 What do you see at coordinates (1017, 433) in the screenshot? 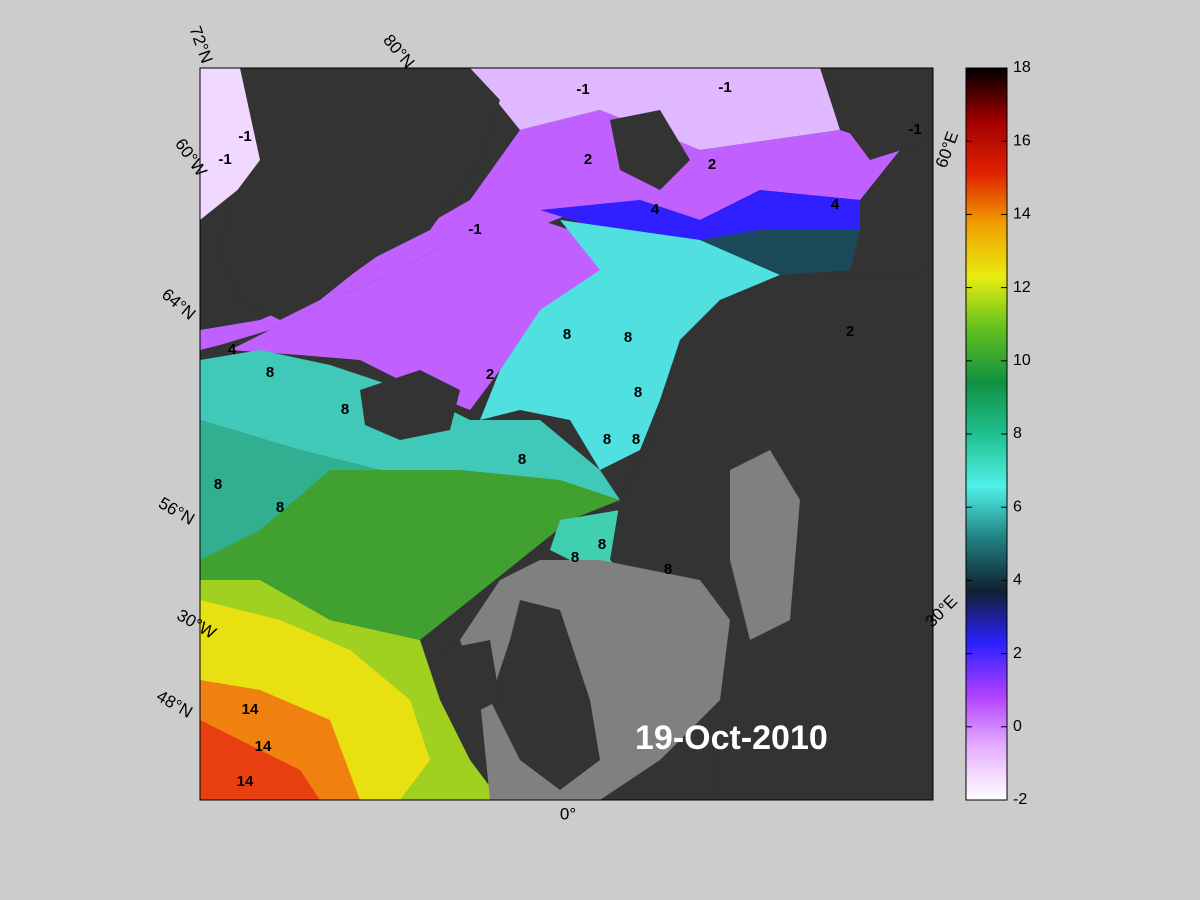
I see `colorbar-tick-label: 8` at bounding box center [1017, 433].